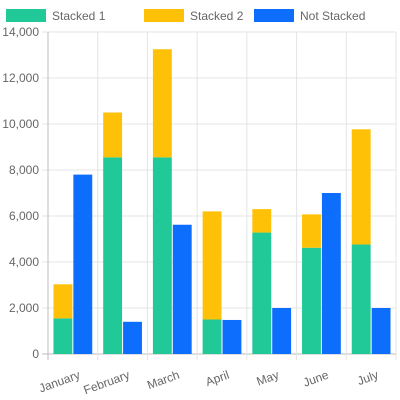  Describe the element at coordinates (79, 16) in the screenshot. I see `legend-label: Stacked 1` at that location.